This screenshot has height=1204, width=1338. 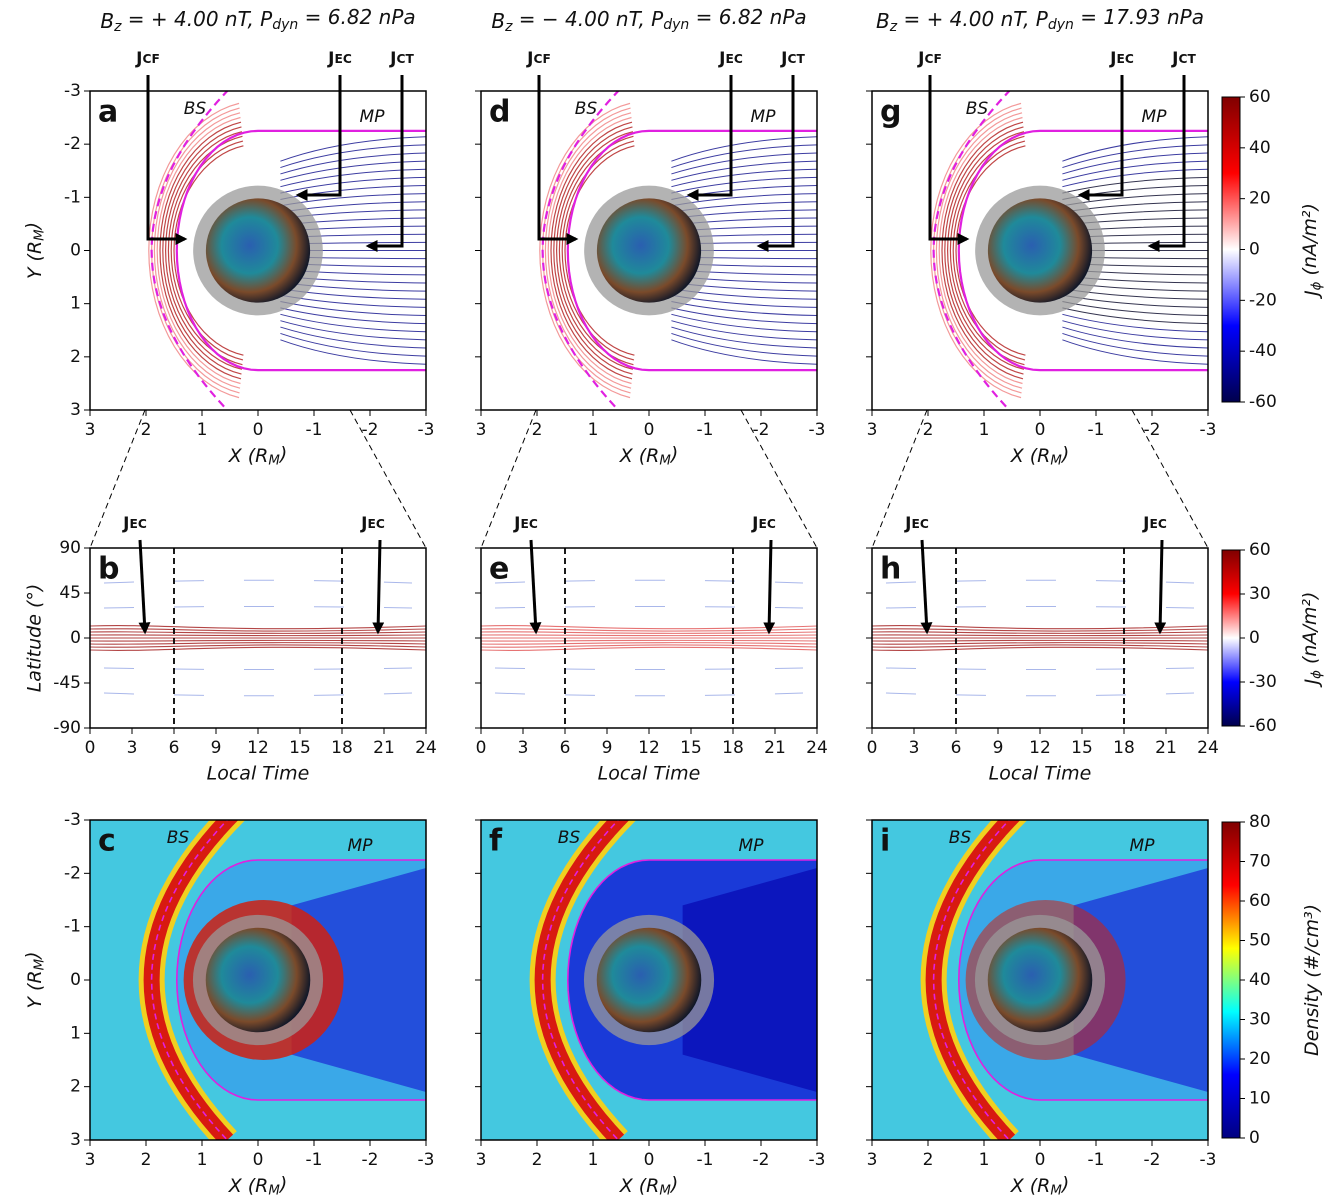 What do you see at coordinates (792, 59) in the screenshot?
I see `current-label: JCT` at bounding box center [792, 59].